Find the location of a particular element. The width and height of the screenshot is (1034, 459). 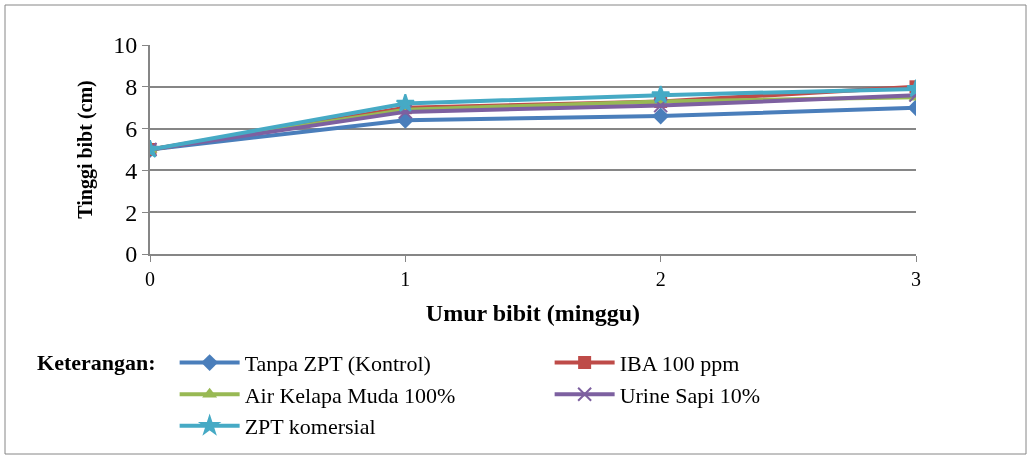

legend-label: Air Kelapa Muda 100% is located at coordinates (350, 395).